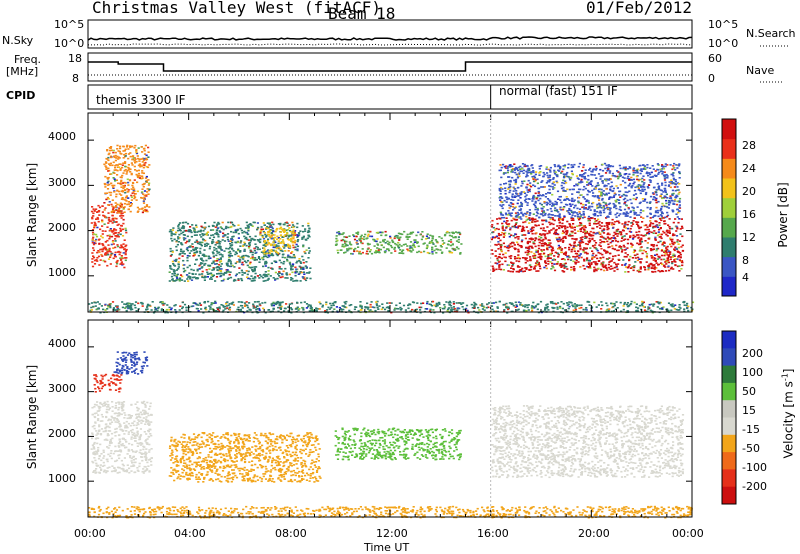 Image resolution: width=800 pixels, height=554 pixels. What do you see at coordinates (594, 533) in the screenshot?
I see `xtick-label-5: 20:00` at bounding box center [594, 533].